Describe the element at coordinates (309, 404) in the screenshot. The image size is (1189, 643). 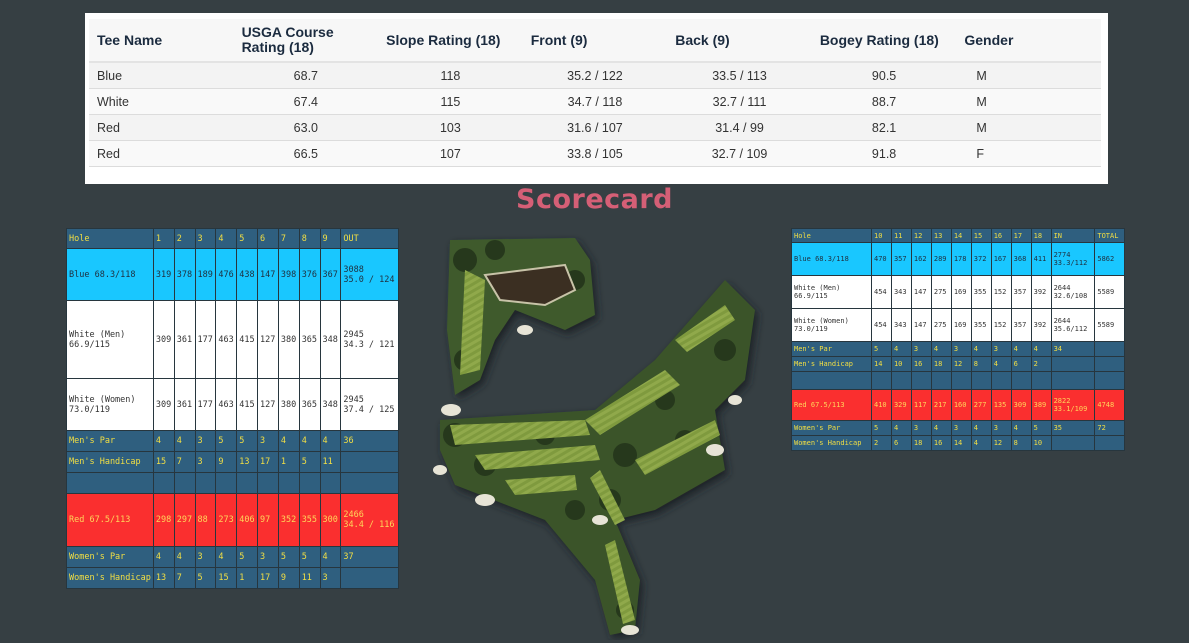
I see `yardage-cell: 365` at that location.